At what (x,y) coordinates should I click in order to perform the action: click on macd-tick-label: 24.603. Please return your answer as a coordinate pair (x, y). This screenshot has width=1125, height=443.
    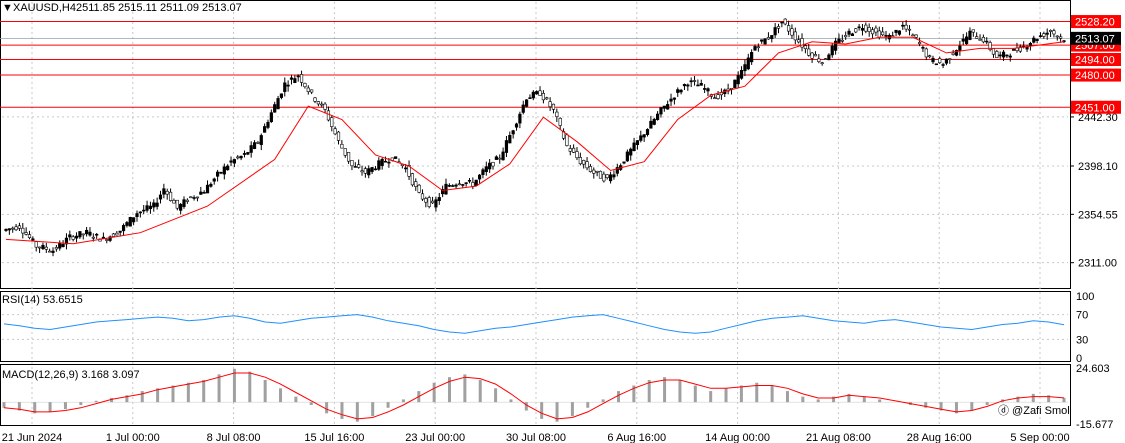
    Looking at the image, I should click on (1093, 369).